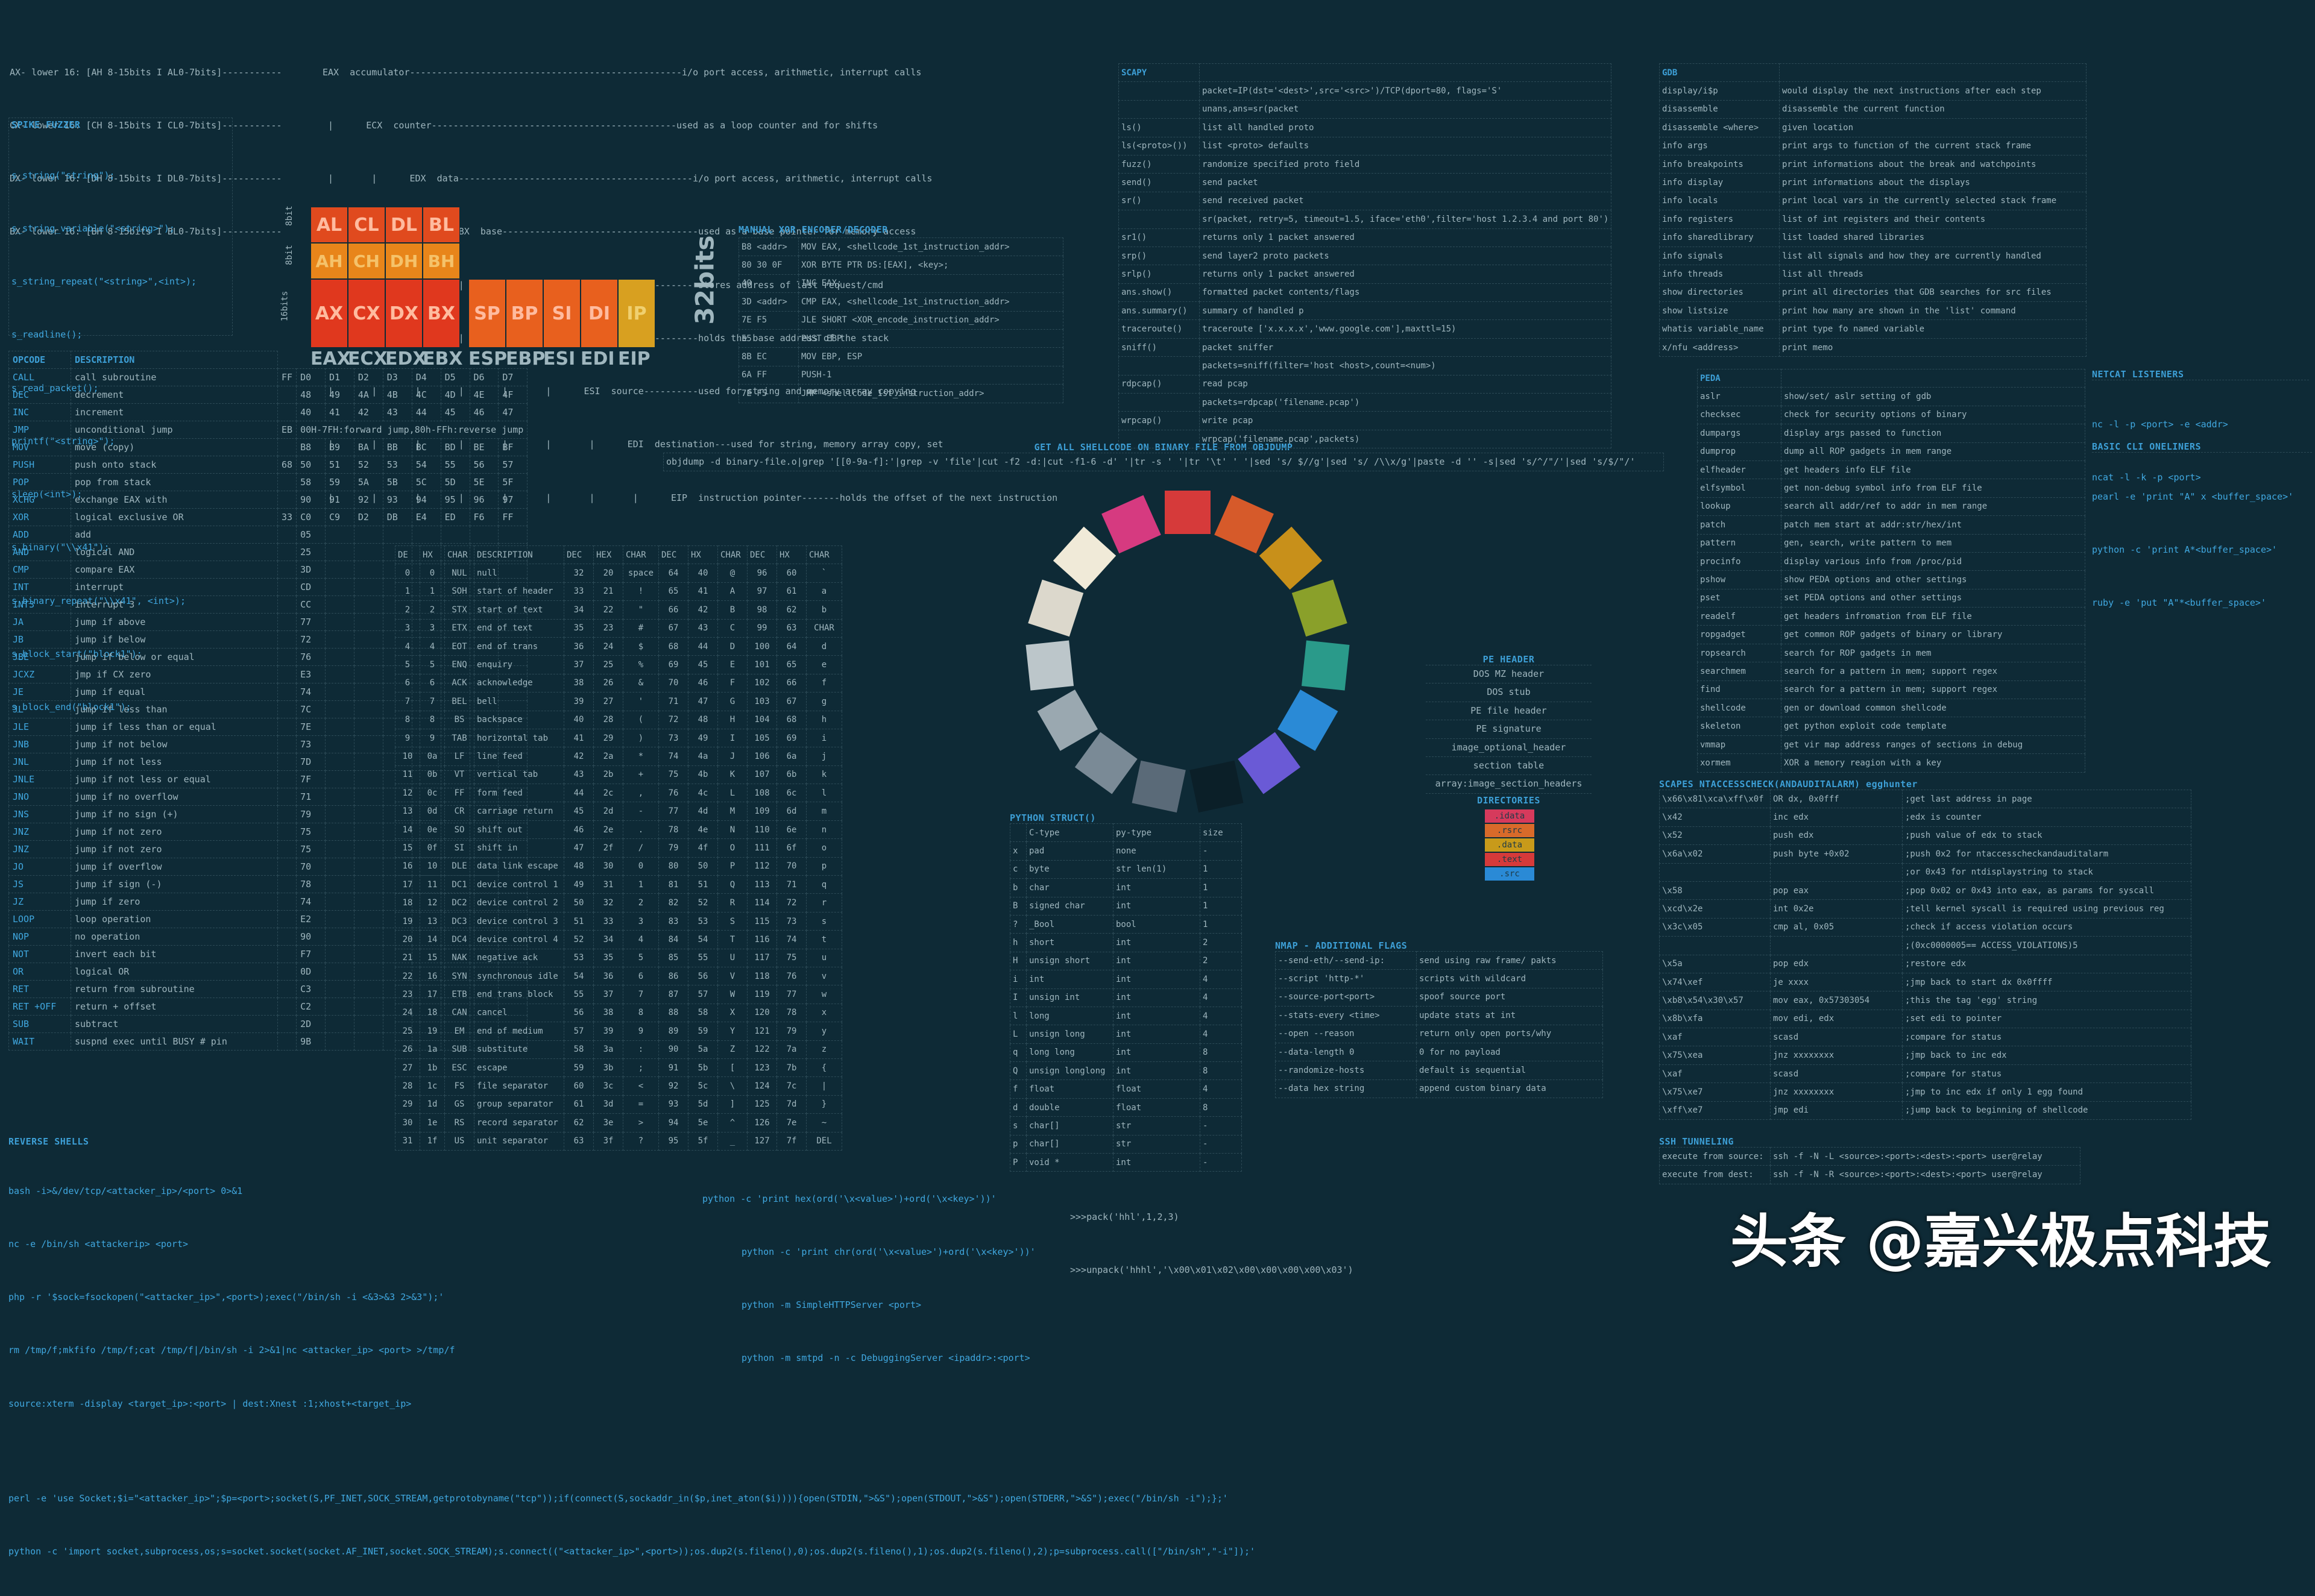 This screenshot has height=1596, width=2315. I want to click on opcode-mnemonic: JNS, so click(39, 814).